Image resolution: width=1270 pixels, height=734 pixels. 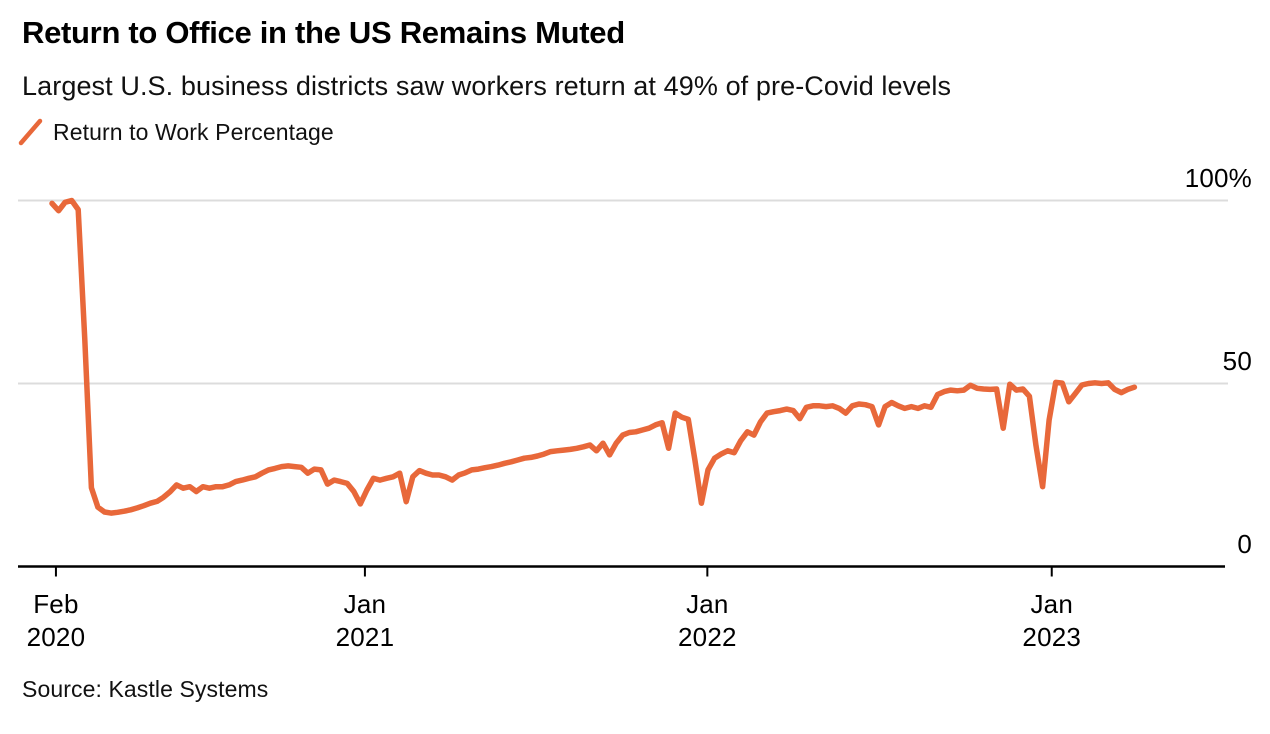 I want to click on source-note: Source: Kastle Systems, so click(x=145, y=689).